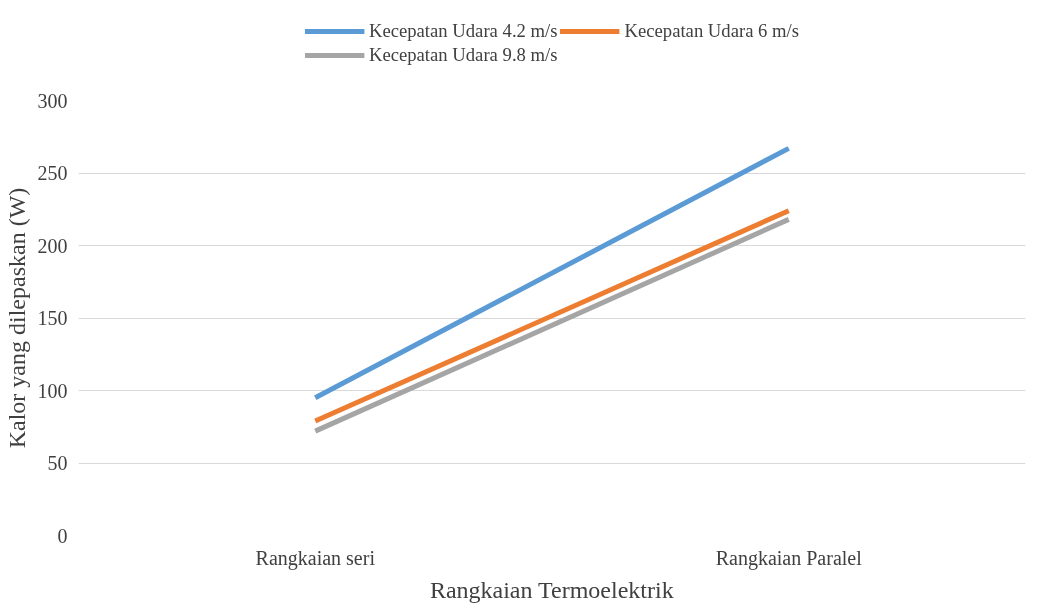  Describe the element at coordinates (463, 30) in the screenshot. I see `legend-label: Kecepatan Udara 4.2 m/s` at that location.